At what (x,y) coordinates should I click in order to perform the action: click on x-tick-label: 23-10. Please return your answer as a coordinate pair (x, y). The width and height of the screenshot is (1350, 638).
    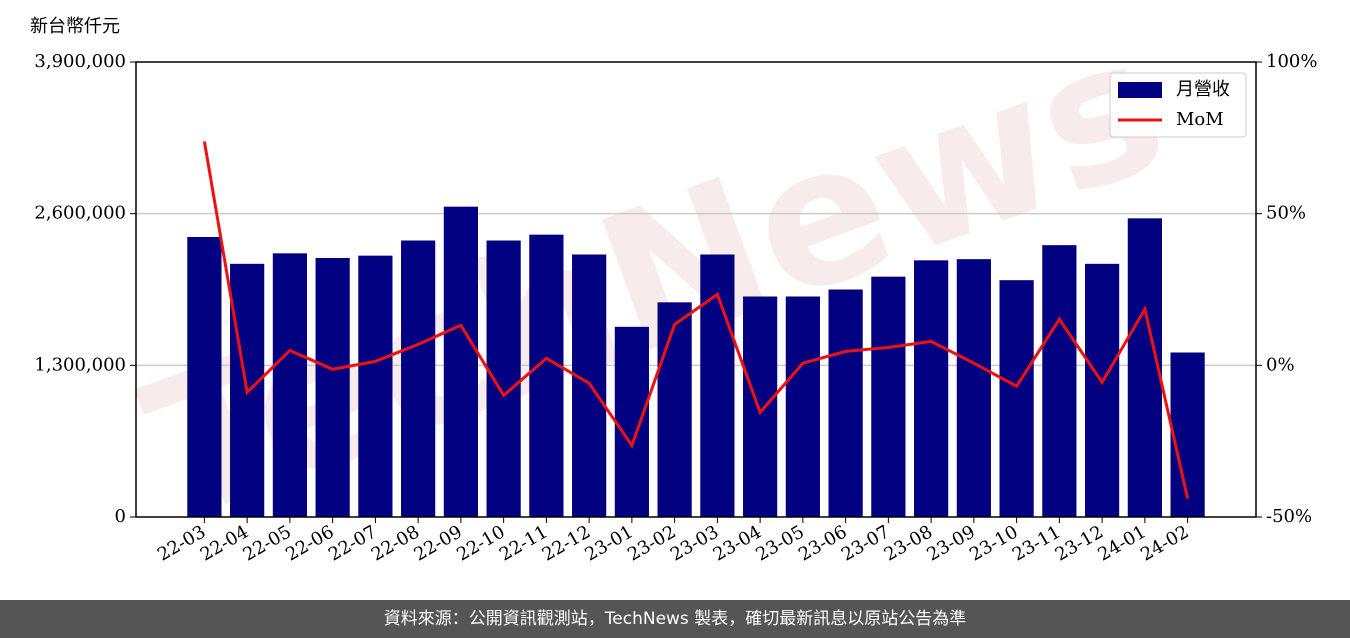
    Looking at the image, I should click on (993, 543).